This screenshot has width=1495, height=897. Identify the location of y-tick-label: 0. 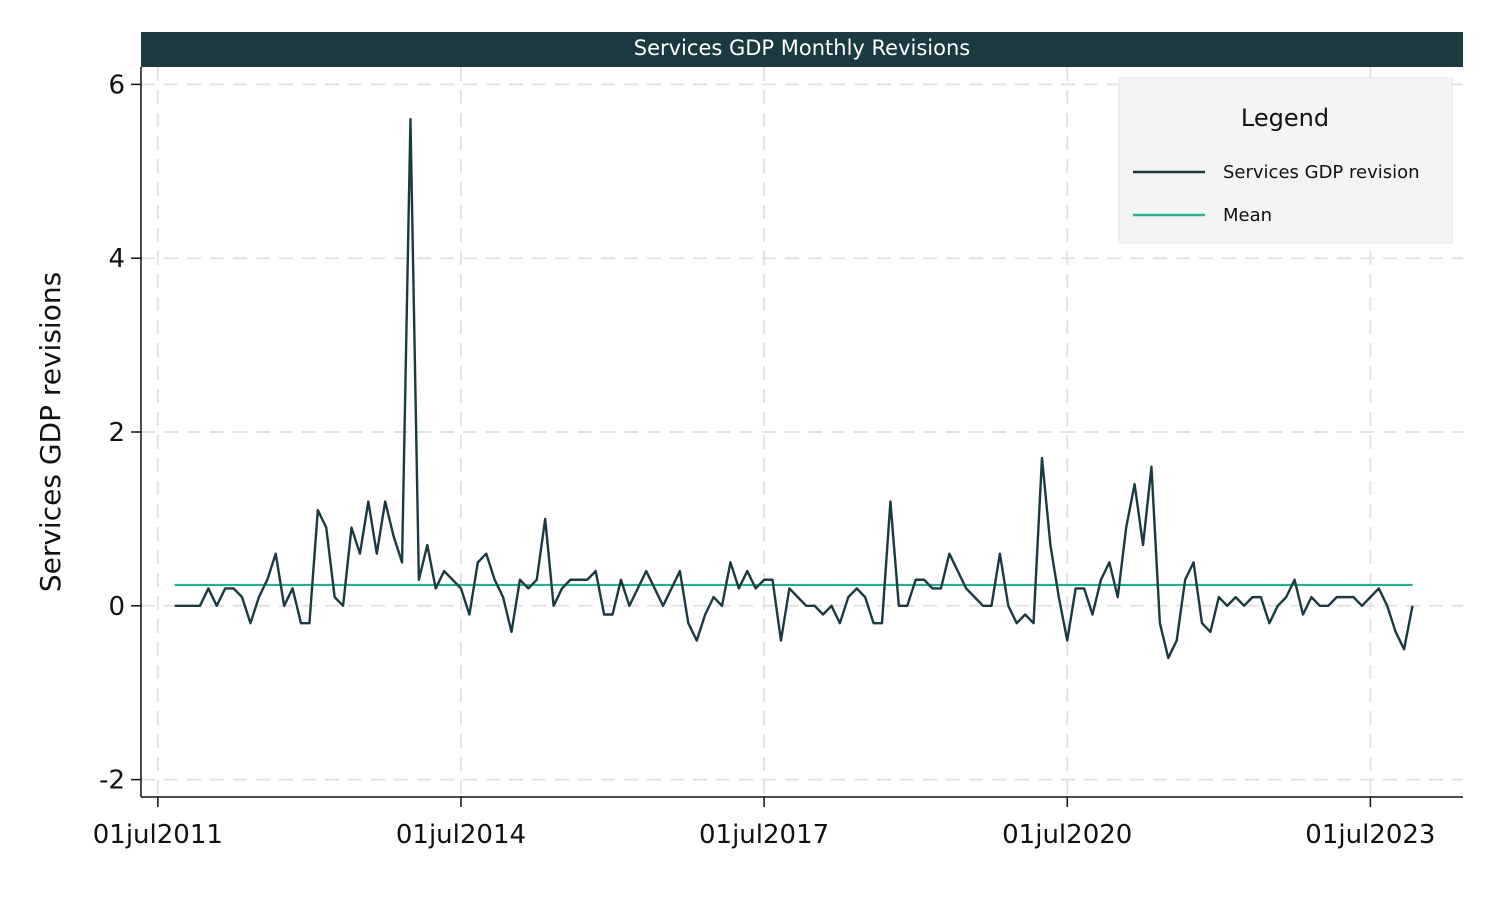
(116, 607).